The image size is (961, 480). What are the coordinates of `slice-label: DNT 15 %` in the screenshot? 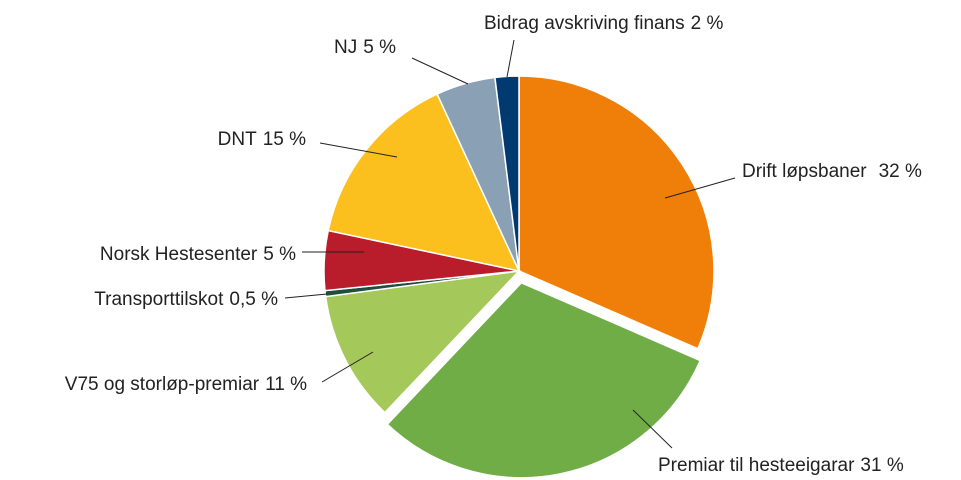 It's located at (262, 139).